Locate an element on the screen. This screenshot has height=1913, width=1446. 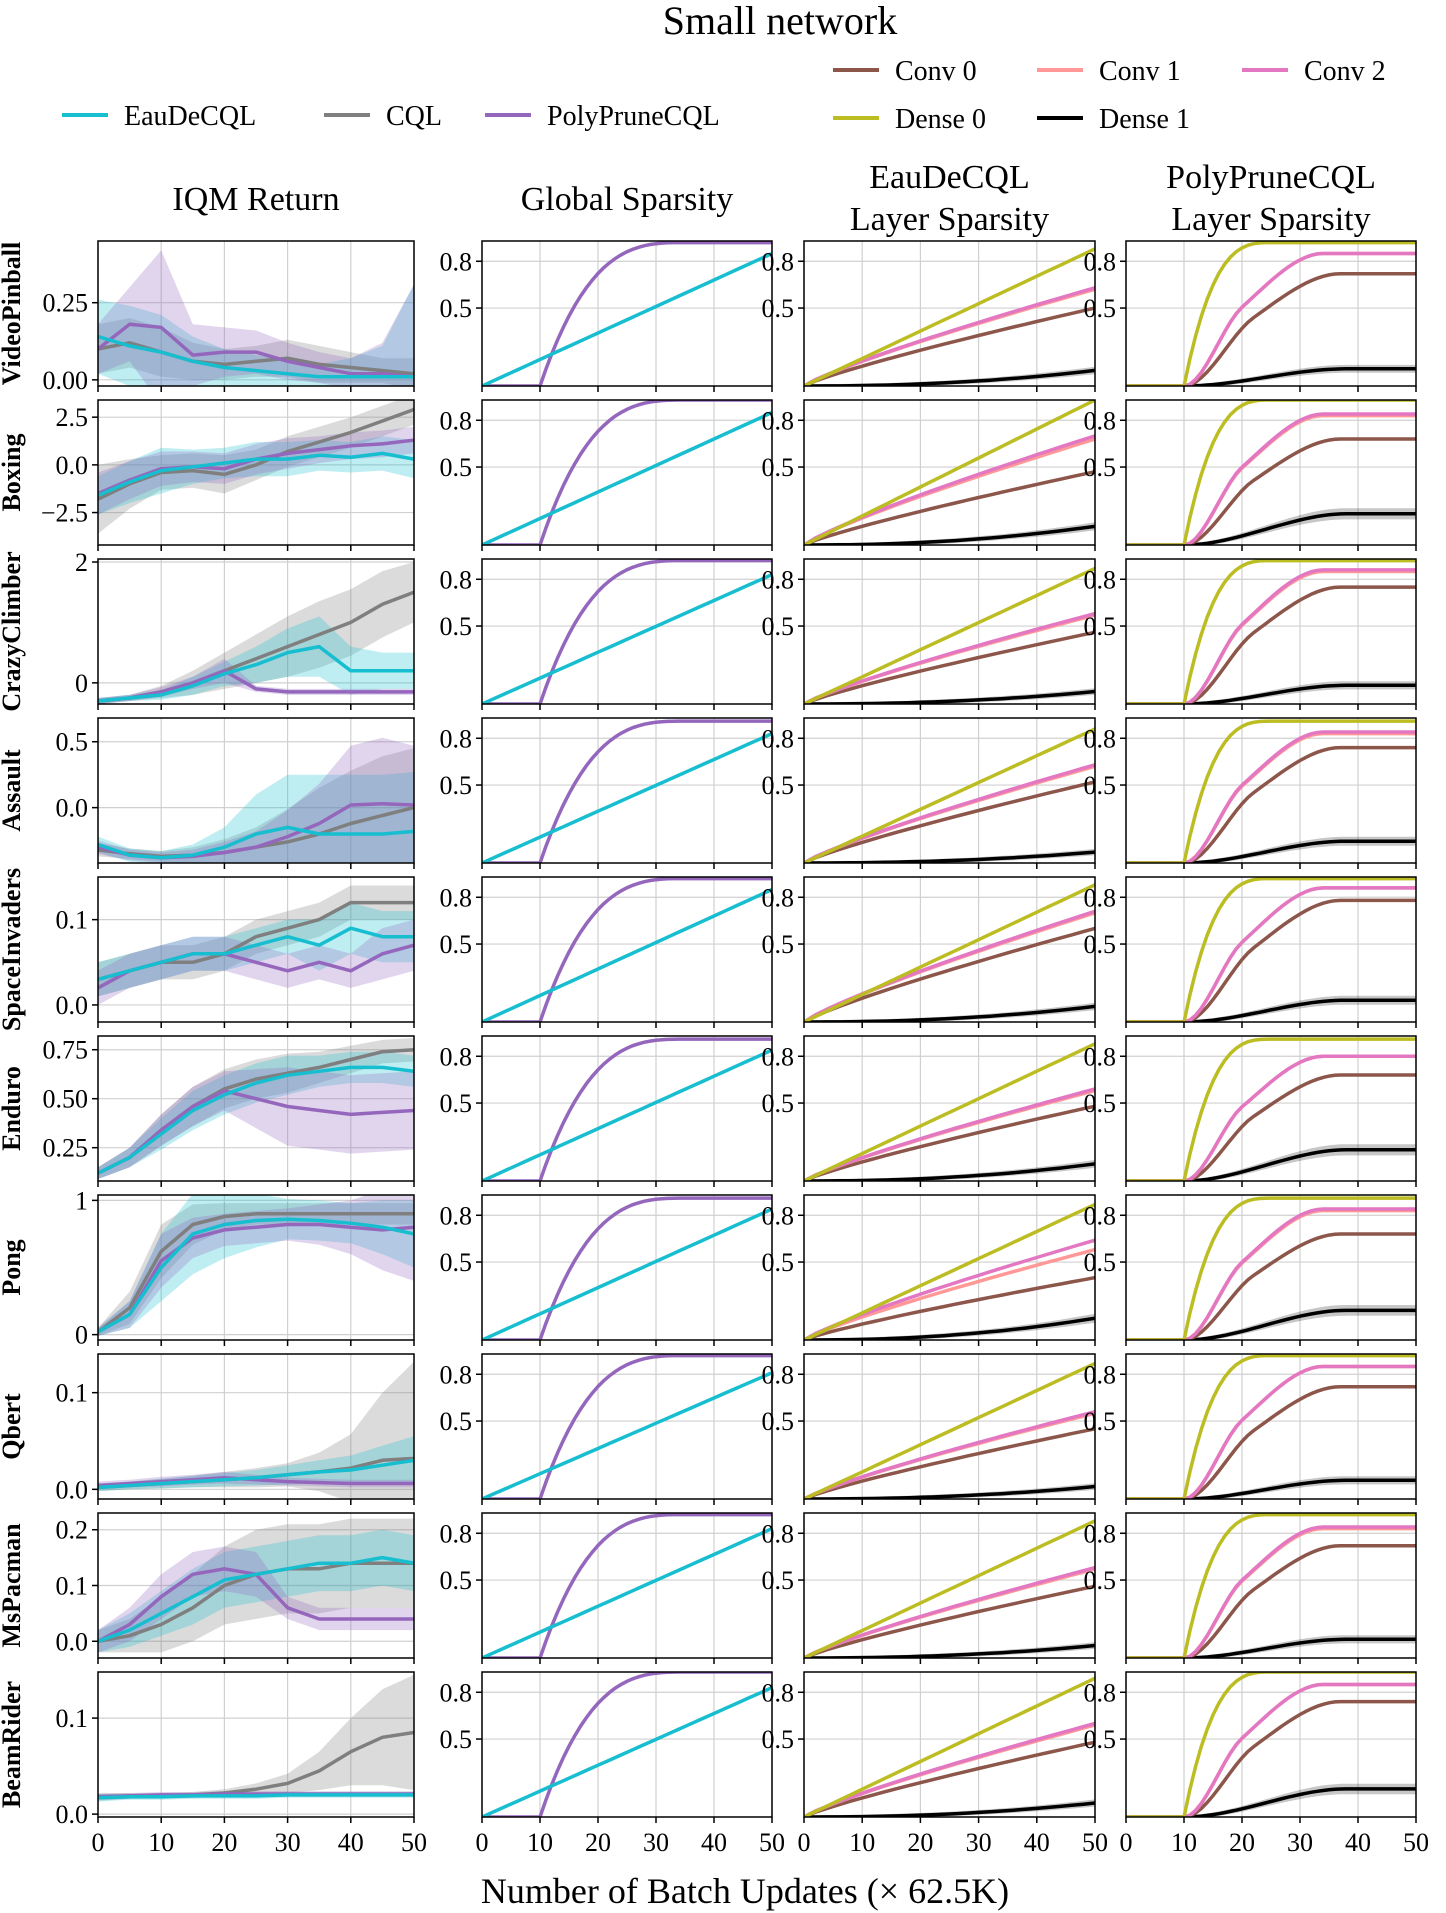
xtick-label: 40 is located at coordinates (714, 1842).